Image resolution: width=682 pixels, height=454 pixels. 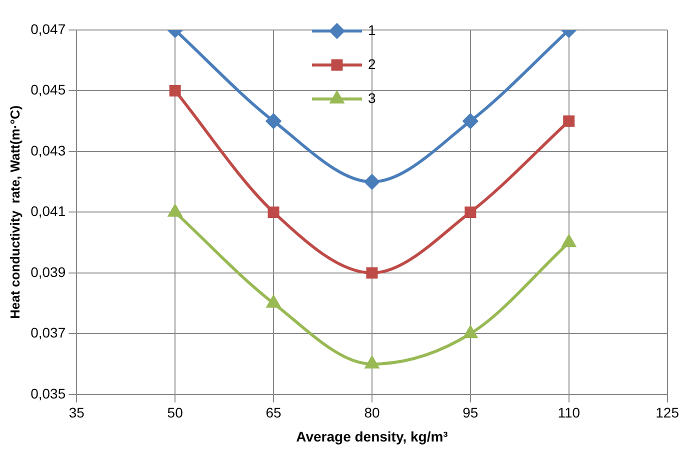 What do you see at coordinates (48, 28) in the screenshot?
I see `y-tick-label: 0,047` at bounding box center [48, 28].